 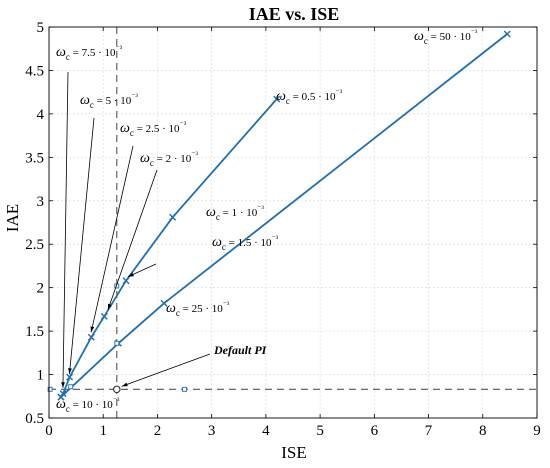 What do you see at coordinates (34, 419) in the screenshot?
I see `y-tick-label: 0.5` at bounding box center [34, 419].